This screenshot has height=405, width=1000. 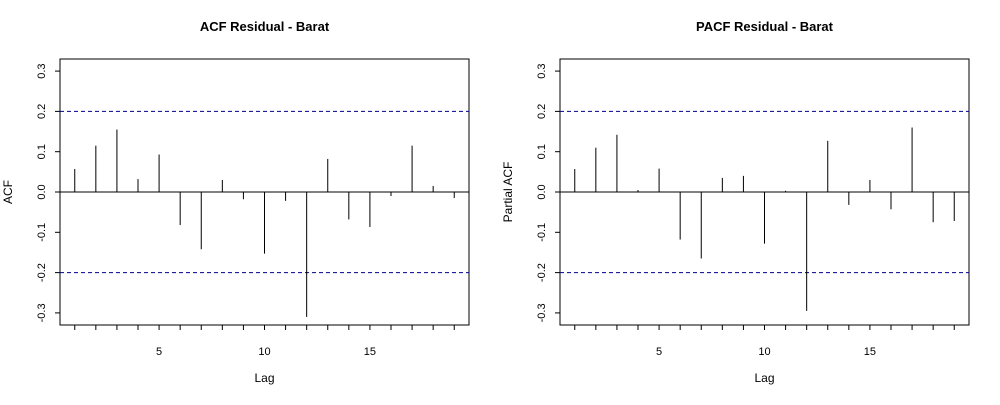 What do you see at coordinates (765, 26) in the screenshot?
I see `chart-title: PACF Residual - Barat` at bounding box center [765, 26].